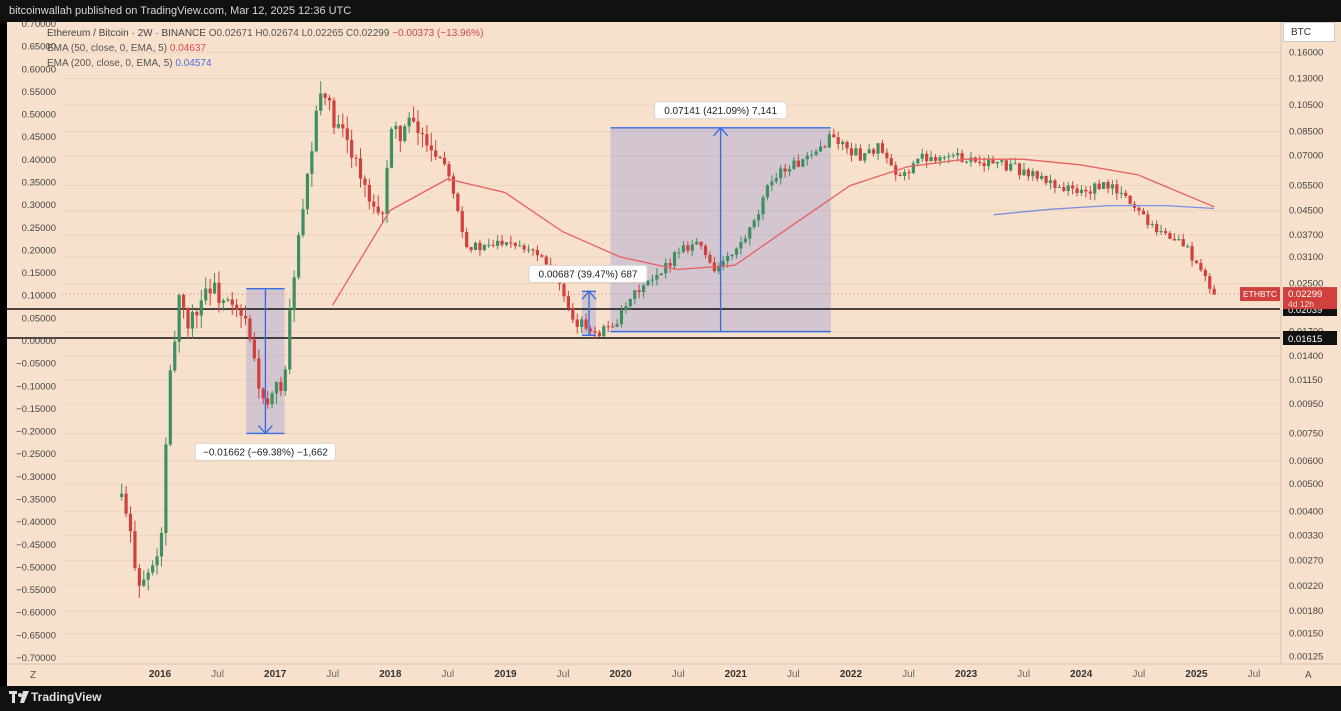  Describe the element at coordinates (1308, 675) in the screenshot. I see `scale-right-toggle: A` at that location.